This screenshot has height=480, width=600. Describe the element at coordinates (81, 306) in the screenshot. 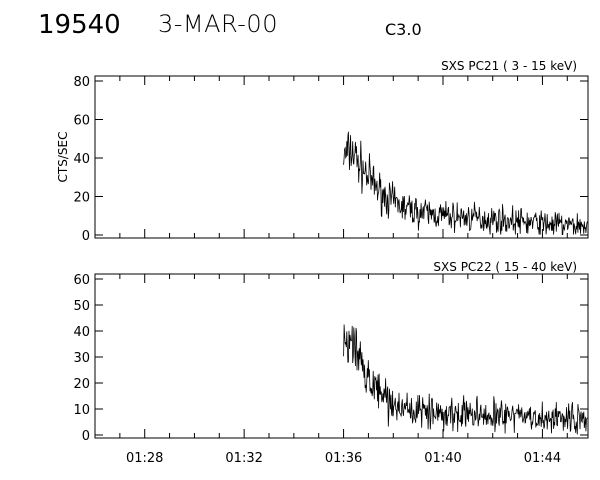

I see `y-tick-label: 50` at that location.